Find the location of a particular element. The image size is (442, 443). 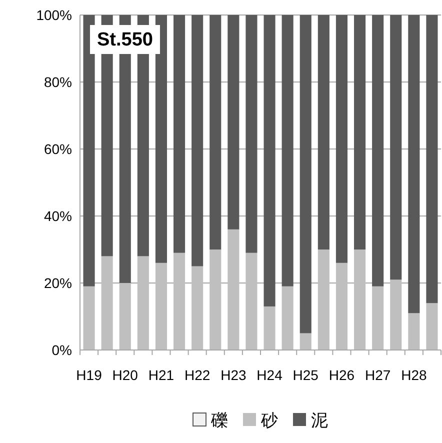

x-tick-label: H24 is located at coordinates (269, 375).